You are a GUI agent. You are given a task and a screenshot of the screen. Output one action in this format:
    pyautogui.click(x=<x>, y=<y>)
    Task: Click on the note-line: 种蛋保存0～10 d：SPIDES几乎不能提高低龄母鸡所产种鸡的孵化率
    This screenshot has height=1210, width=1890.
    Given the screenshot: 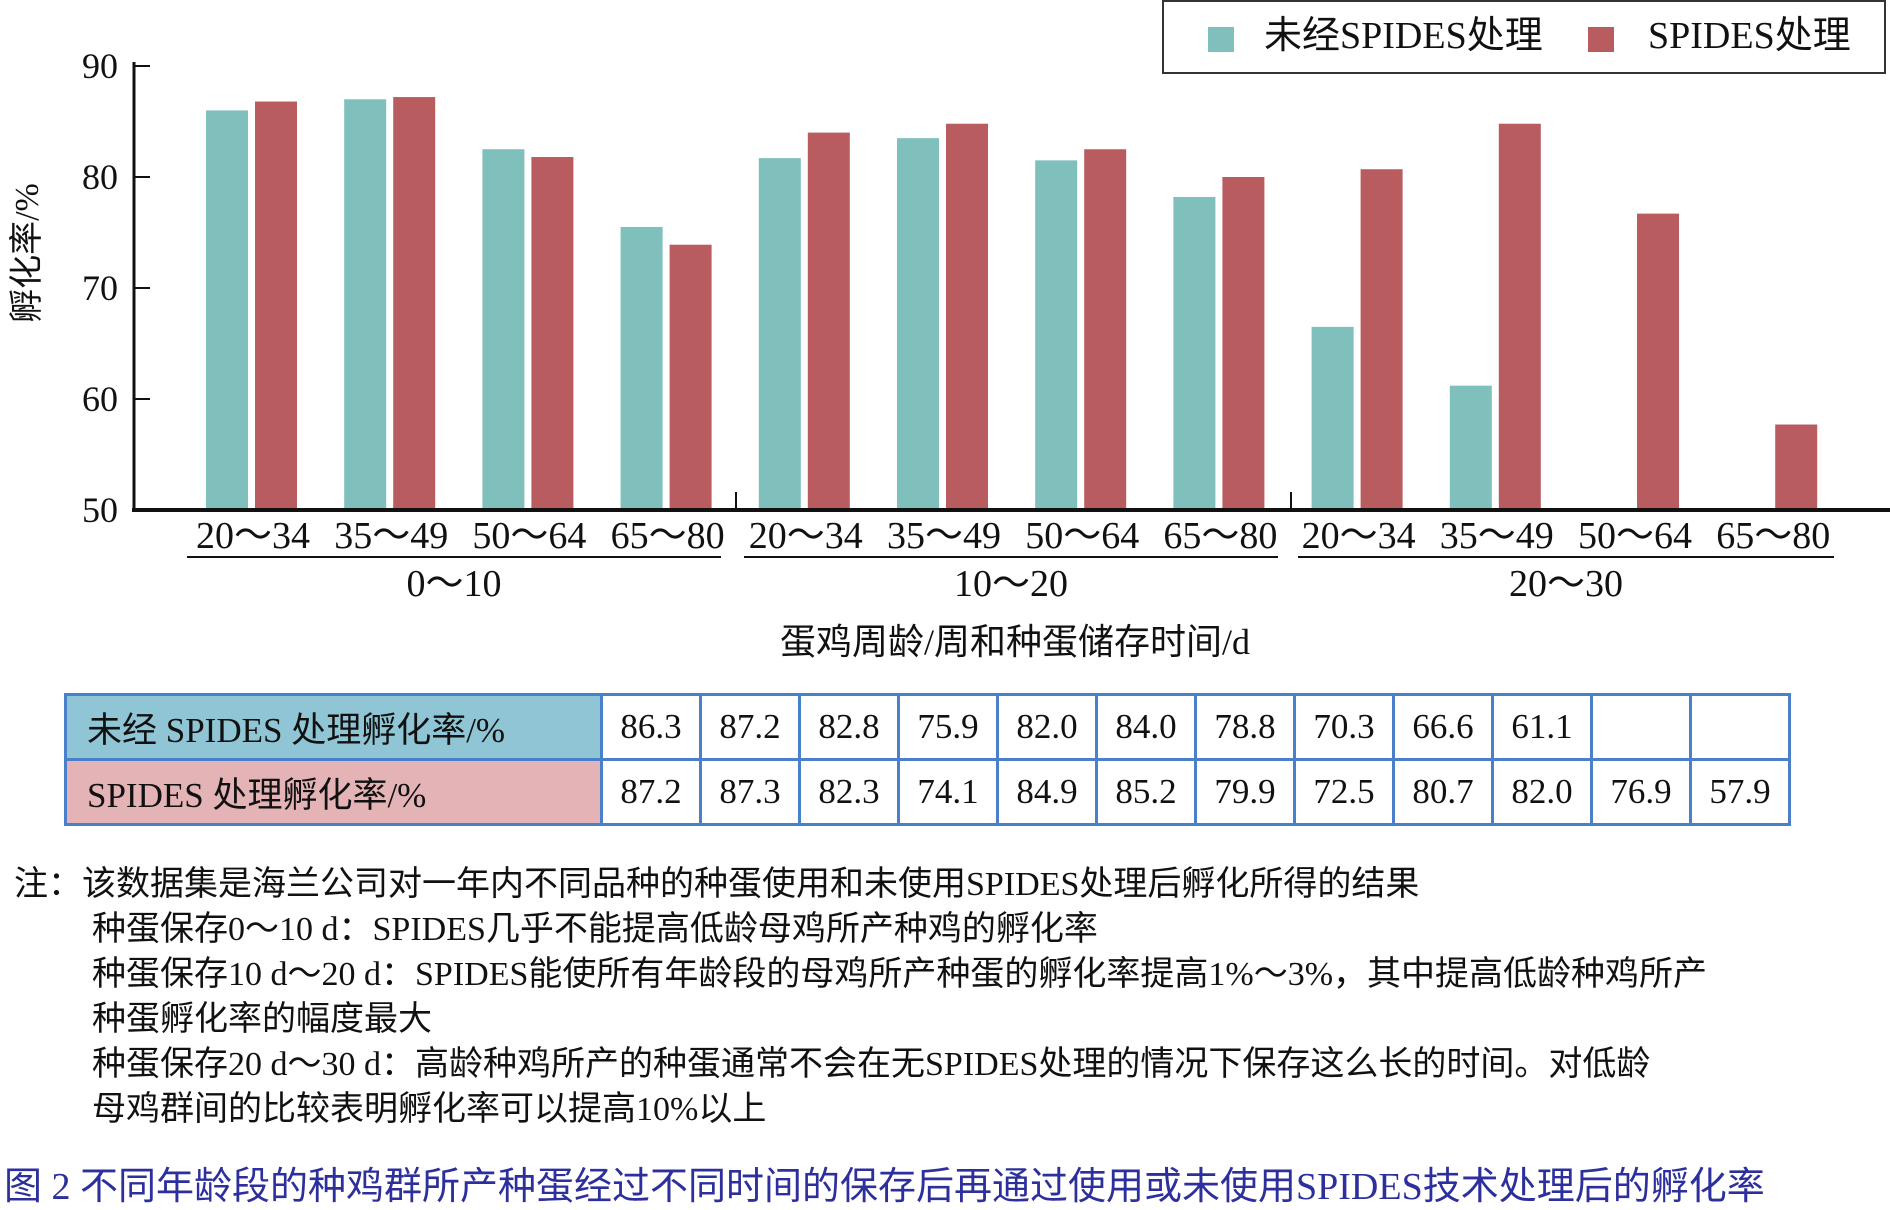 What is the action you would take?
    pyautogui.click(x=595, y=929)
    